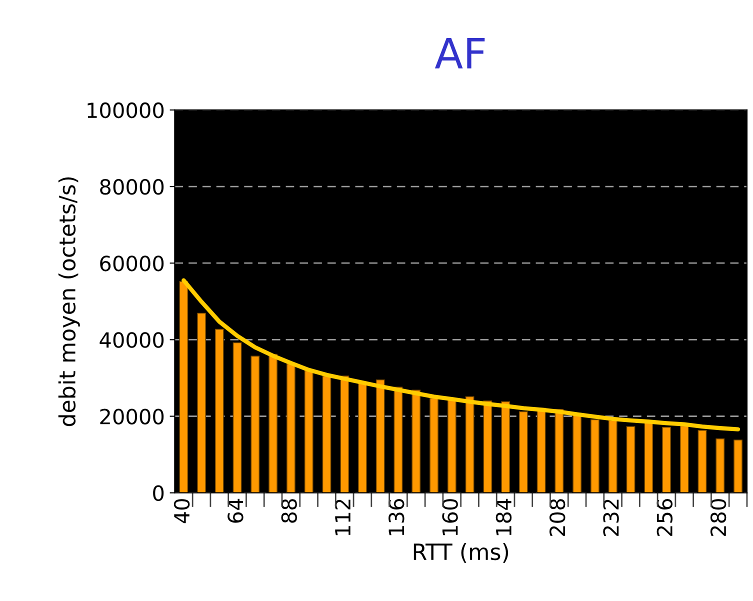 The width and height of the screenshot is (753, 601). I want to click on y-tick-label: 60000, so click(132, 264).